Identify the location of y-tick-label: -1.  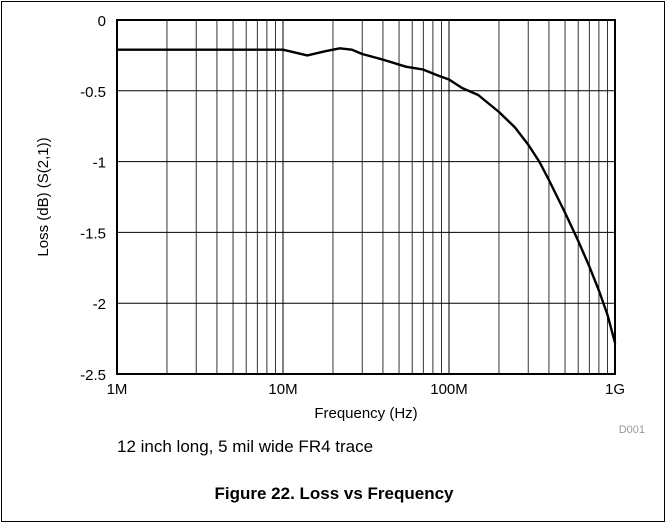
(99, 163).